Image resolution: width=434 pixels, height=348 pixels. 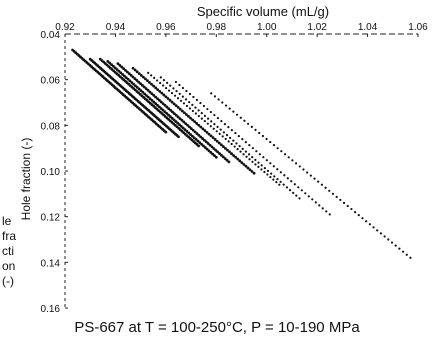 What do you see at coordinates (217, 27) in the screenshot?
I see `x-tick-label: 0.98` at bounding box center [217, 27].